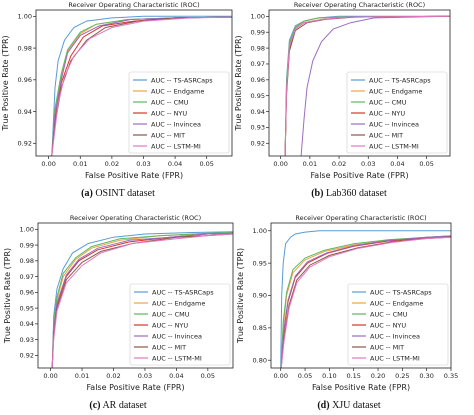 The width and height of the screenshot is (474, 415). I want to click on series-line-c-invincea, so click(142, 300).